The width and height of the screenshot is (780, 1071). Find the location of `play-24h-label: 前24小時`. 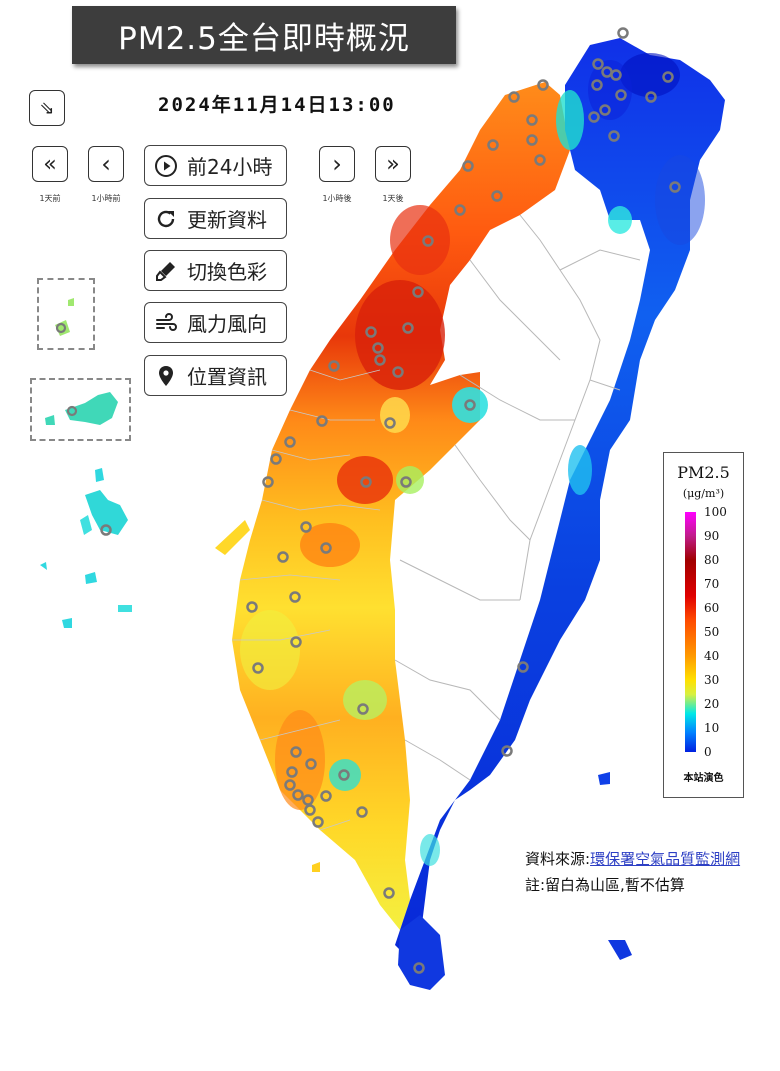

play-24h-label: 前24小時 is located at coordinates (230, 167).